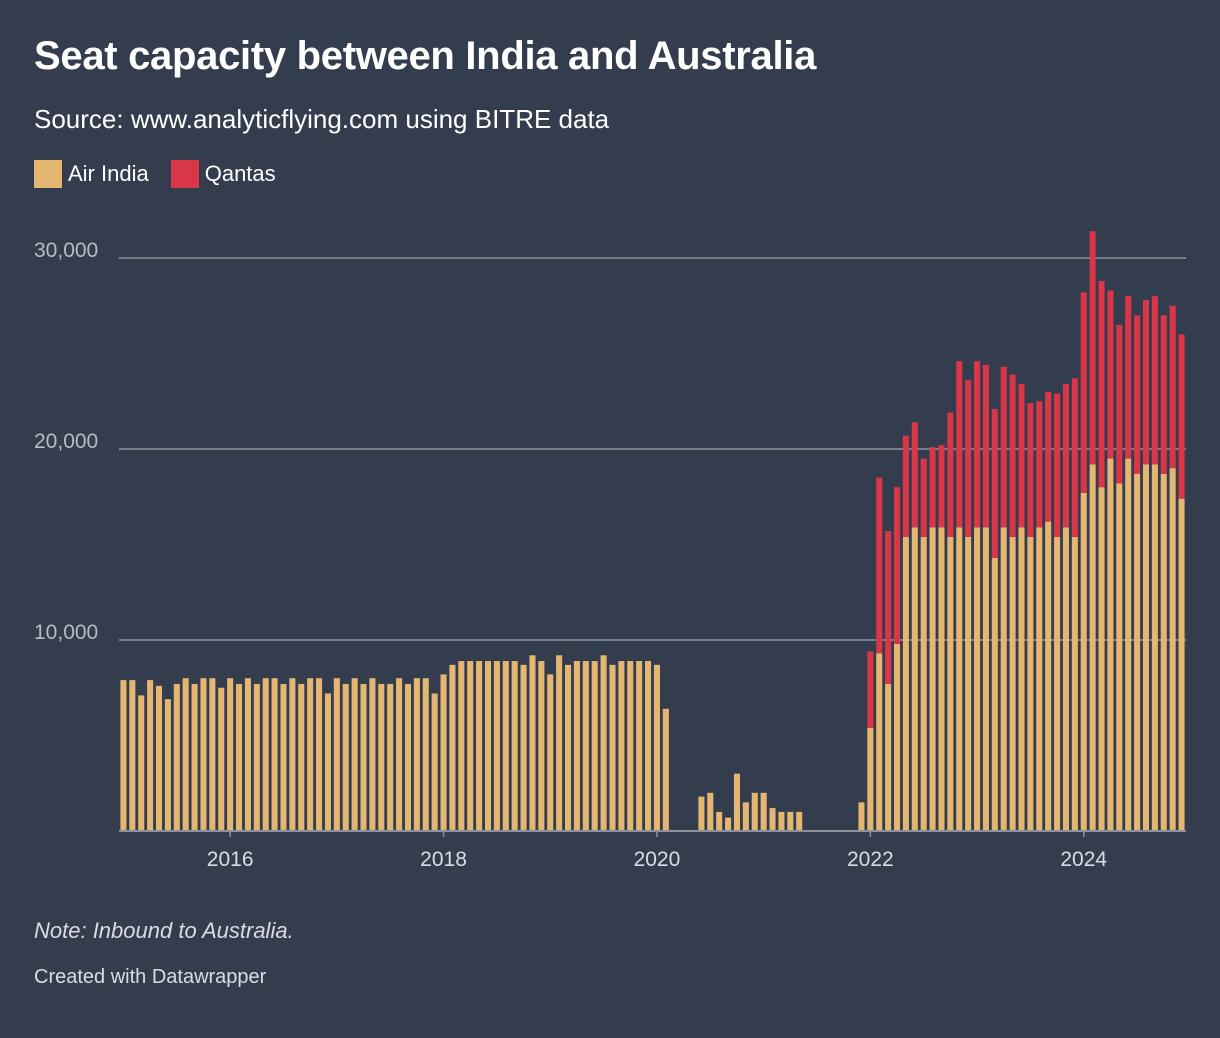  I want to click on chart-note: Note: Inbound to Australia., so click(164, 930).